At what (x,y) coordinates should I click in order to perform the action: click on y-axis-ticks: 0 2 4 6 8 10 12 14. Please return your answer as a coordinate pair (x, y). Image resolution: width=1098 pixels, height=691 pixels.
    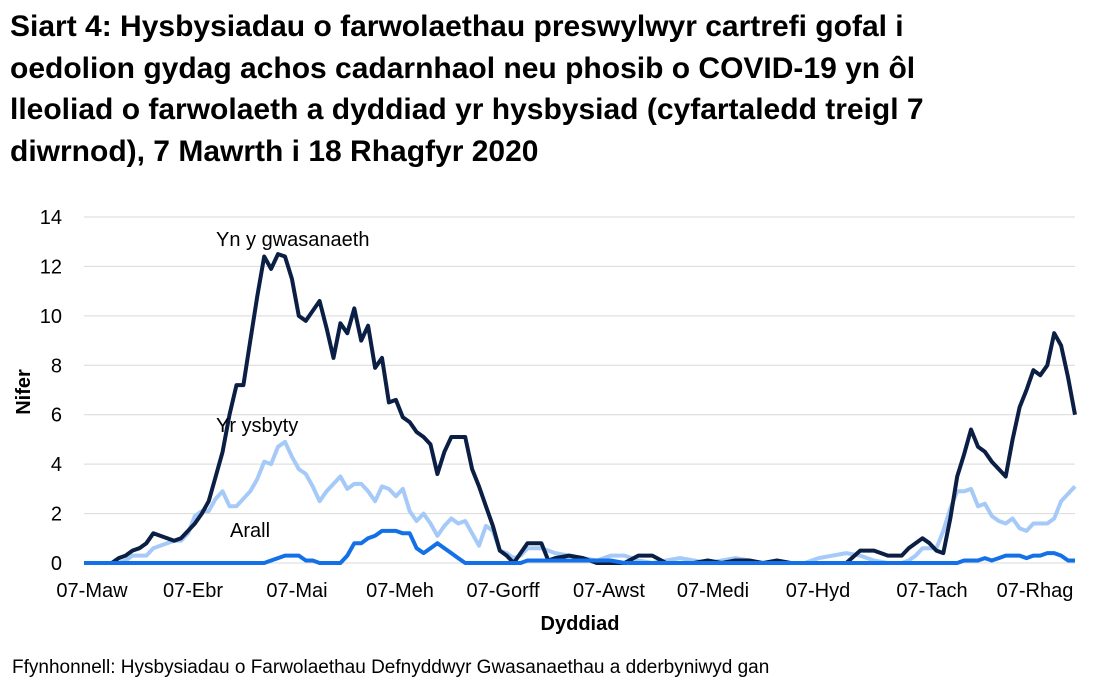
    Looking at the image, I should click on (51, 391).